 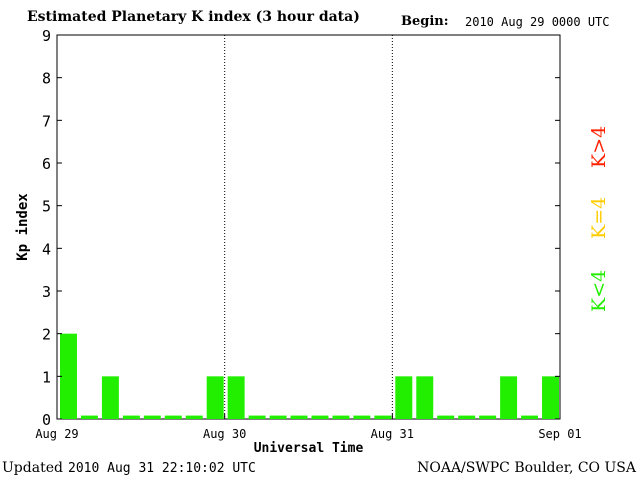 I want to click on y-tick-label: 9, so click(x=46, y=36).